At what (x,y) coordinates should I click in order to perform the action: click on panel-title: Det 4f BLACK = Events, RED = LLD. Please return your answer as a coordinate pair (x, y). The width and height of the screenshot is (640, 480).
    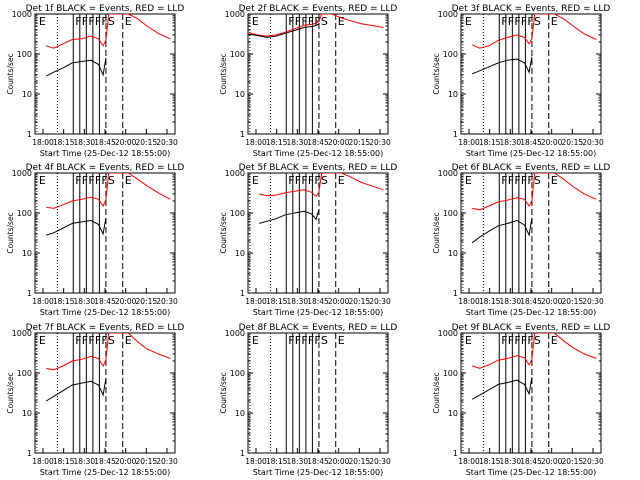
    Looking at the image, I should click on (105, 168).